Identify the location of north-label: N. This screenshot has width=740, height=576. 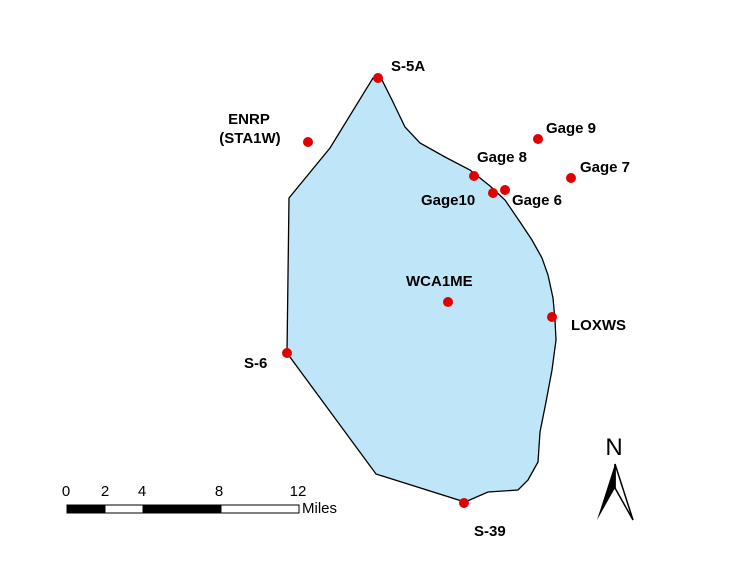
(613, 447).